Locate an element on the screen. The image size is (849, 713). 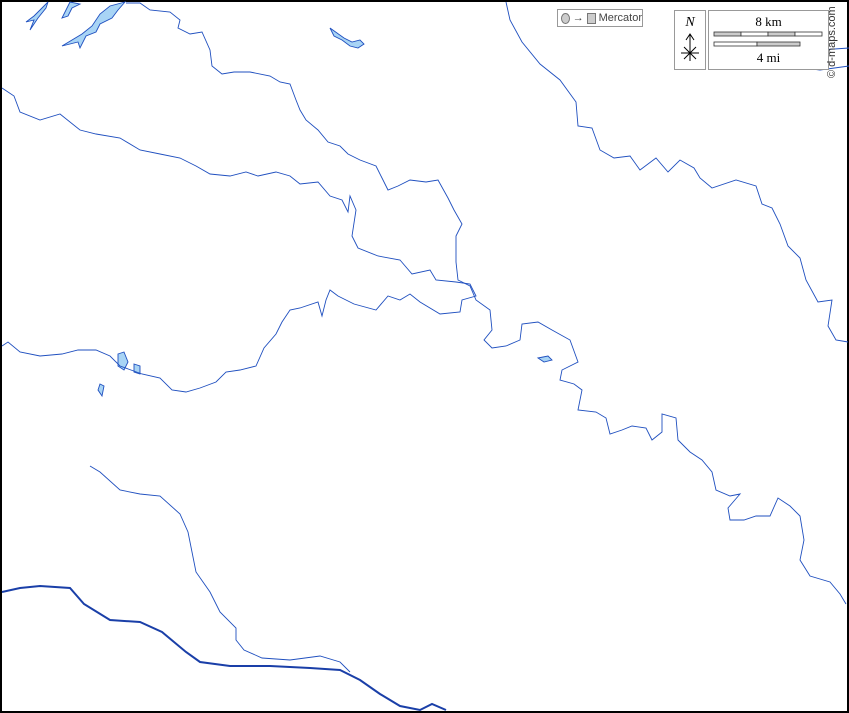
credit-text: © d-maps.com is located at coordinates (832, 42).